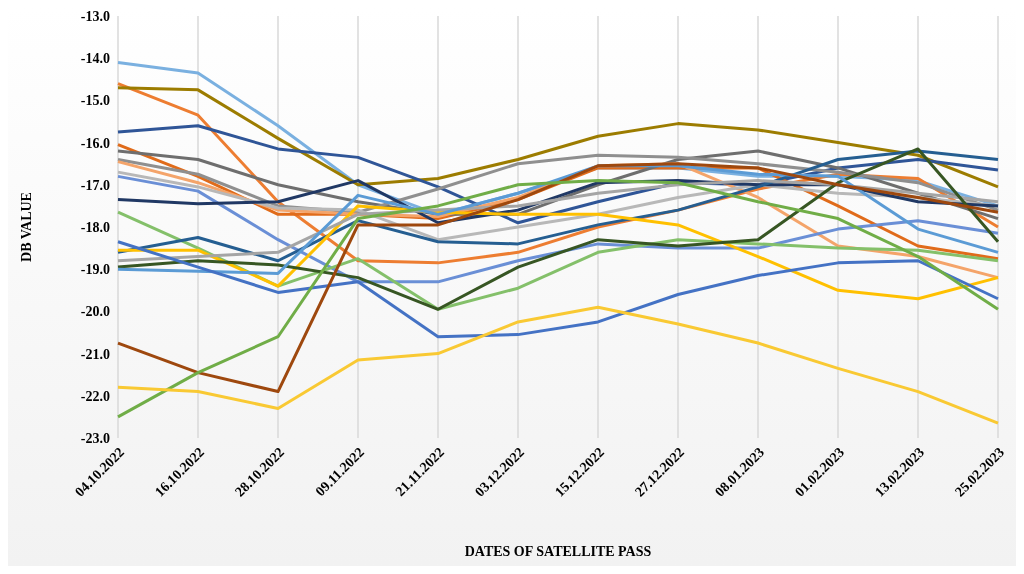 Image resolution: width=1024 pixels, height=574 pixels. I want to click on y-tick-label: -20.0, so click(95, 312).